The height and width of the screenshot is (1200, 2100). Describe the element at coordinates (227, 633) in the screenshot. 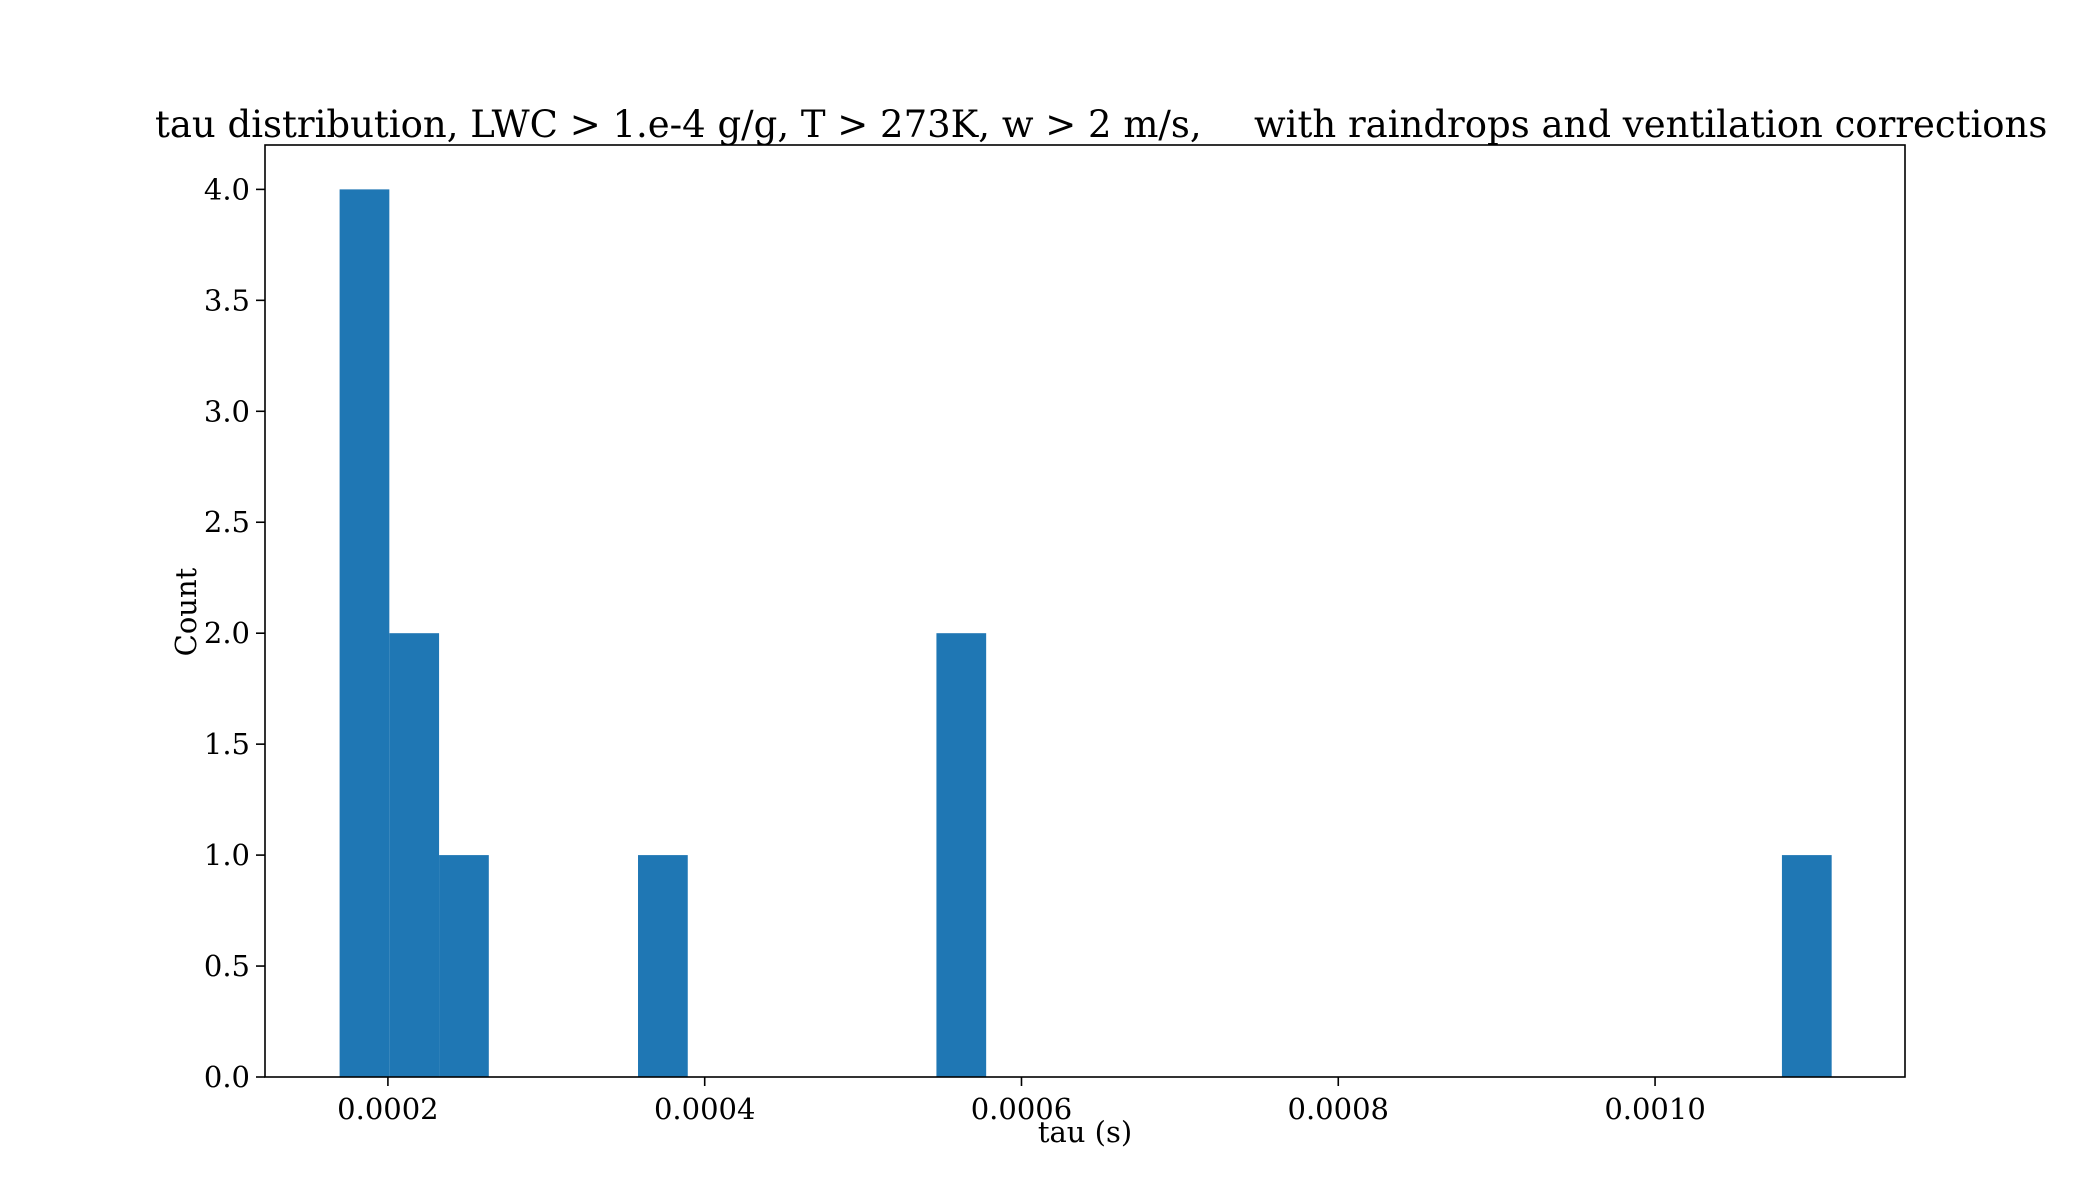

I see `y-tick-label: 2.0` at that location.